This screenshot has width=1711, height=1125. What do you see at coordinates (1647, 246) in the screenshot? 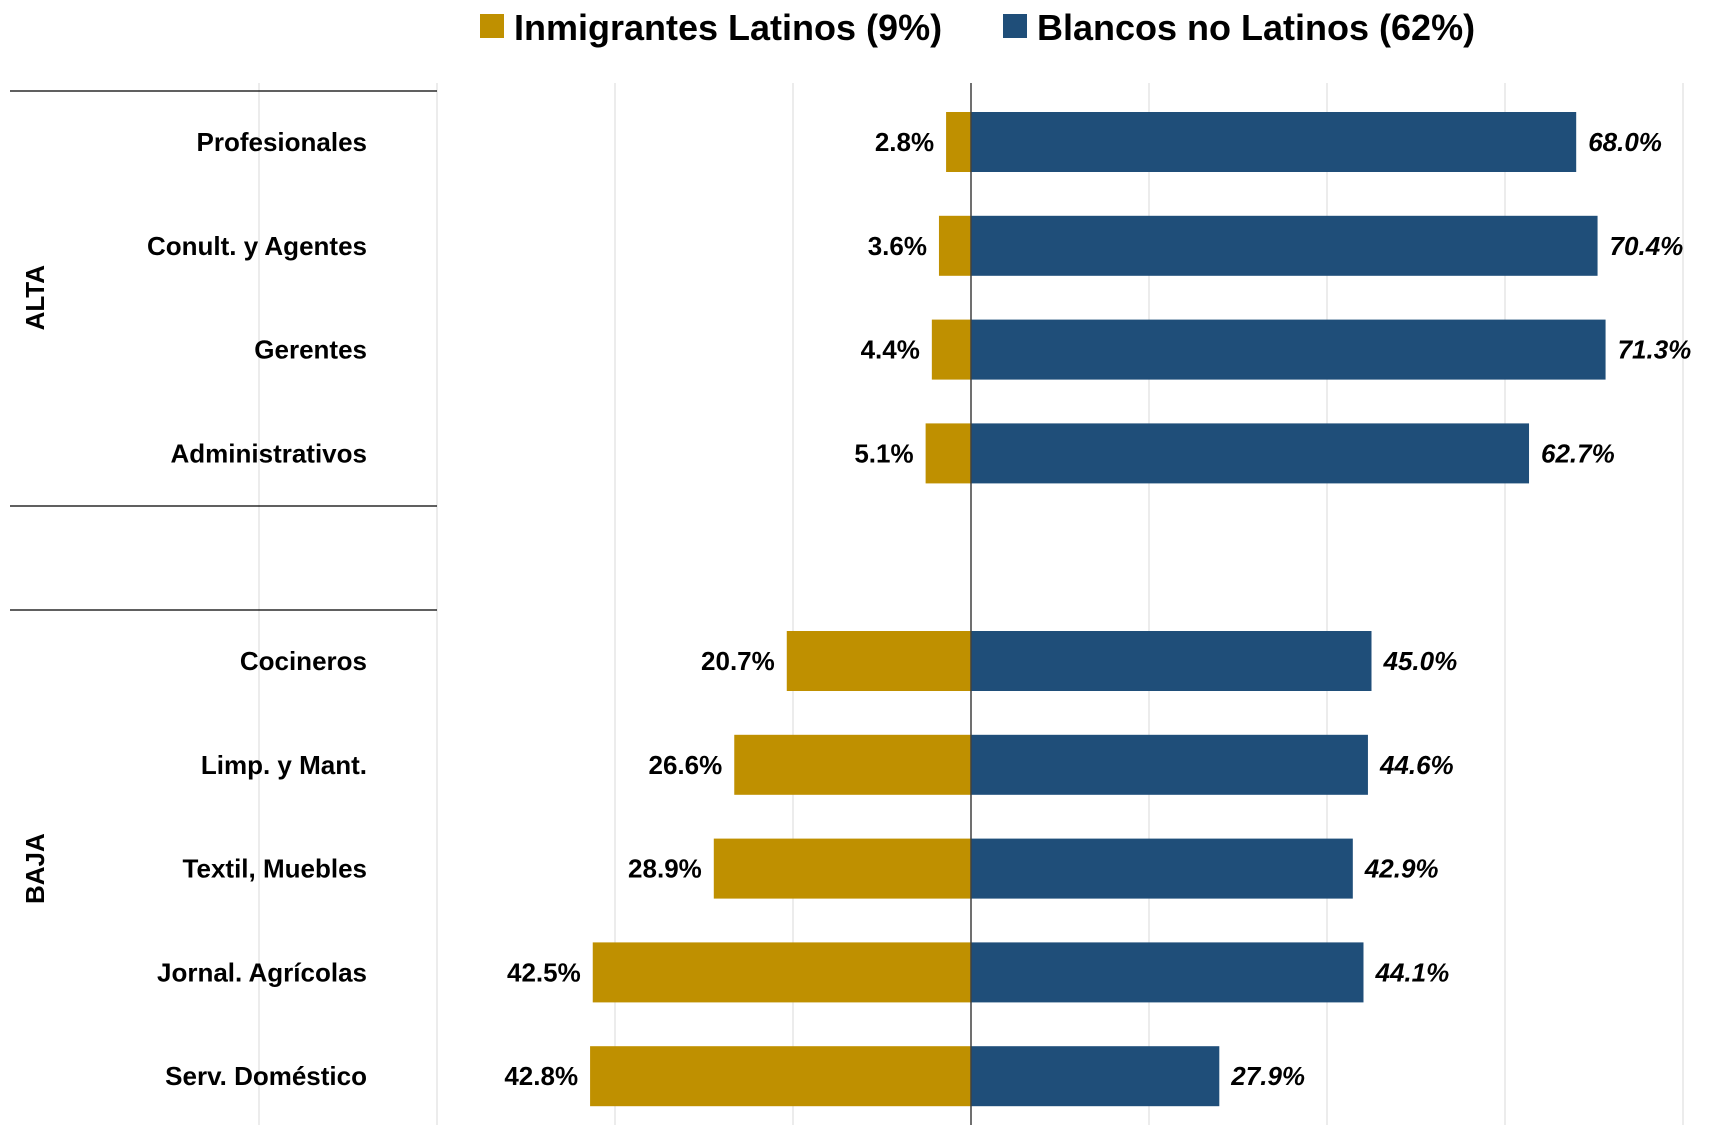
I see `data-label-right: 70.4%` at bounding box center [1647, 246].